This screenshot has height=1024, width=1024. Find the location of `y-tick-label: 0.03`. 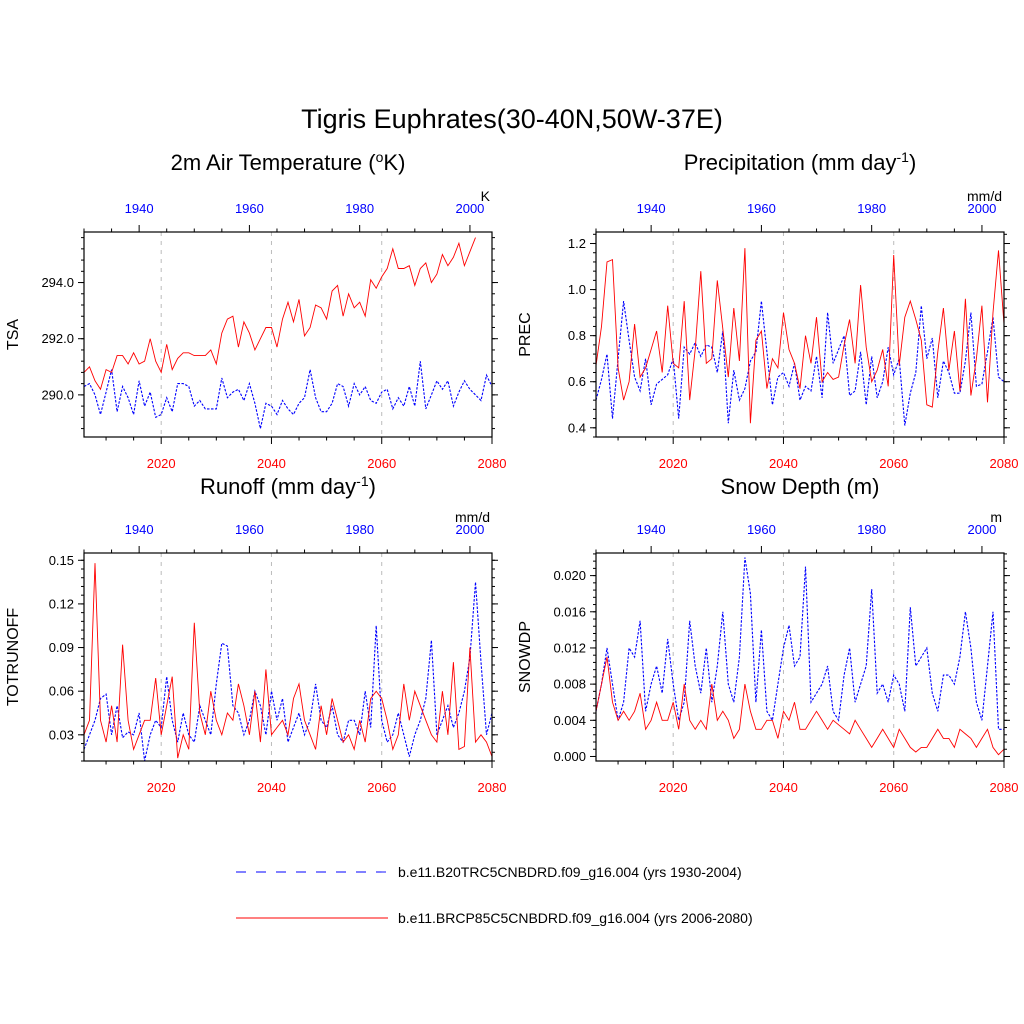

y-tick-label: 0.03 is located at coordinates (61, 734).